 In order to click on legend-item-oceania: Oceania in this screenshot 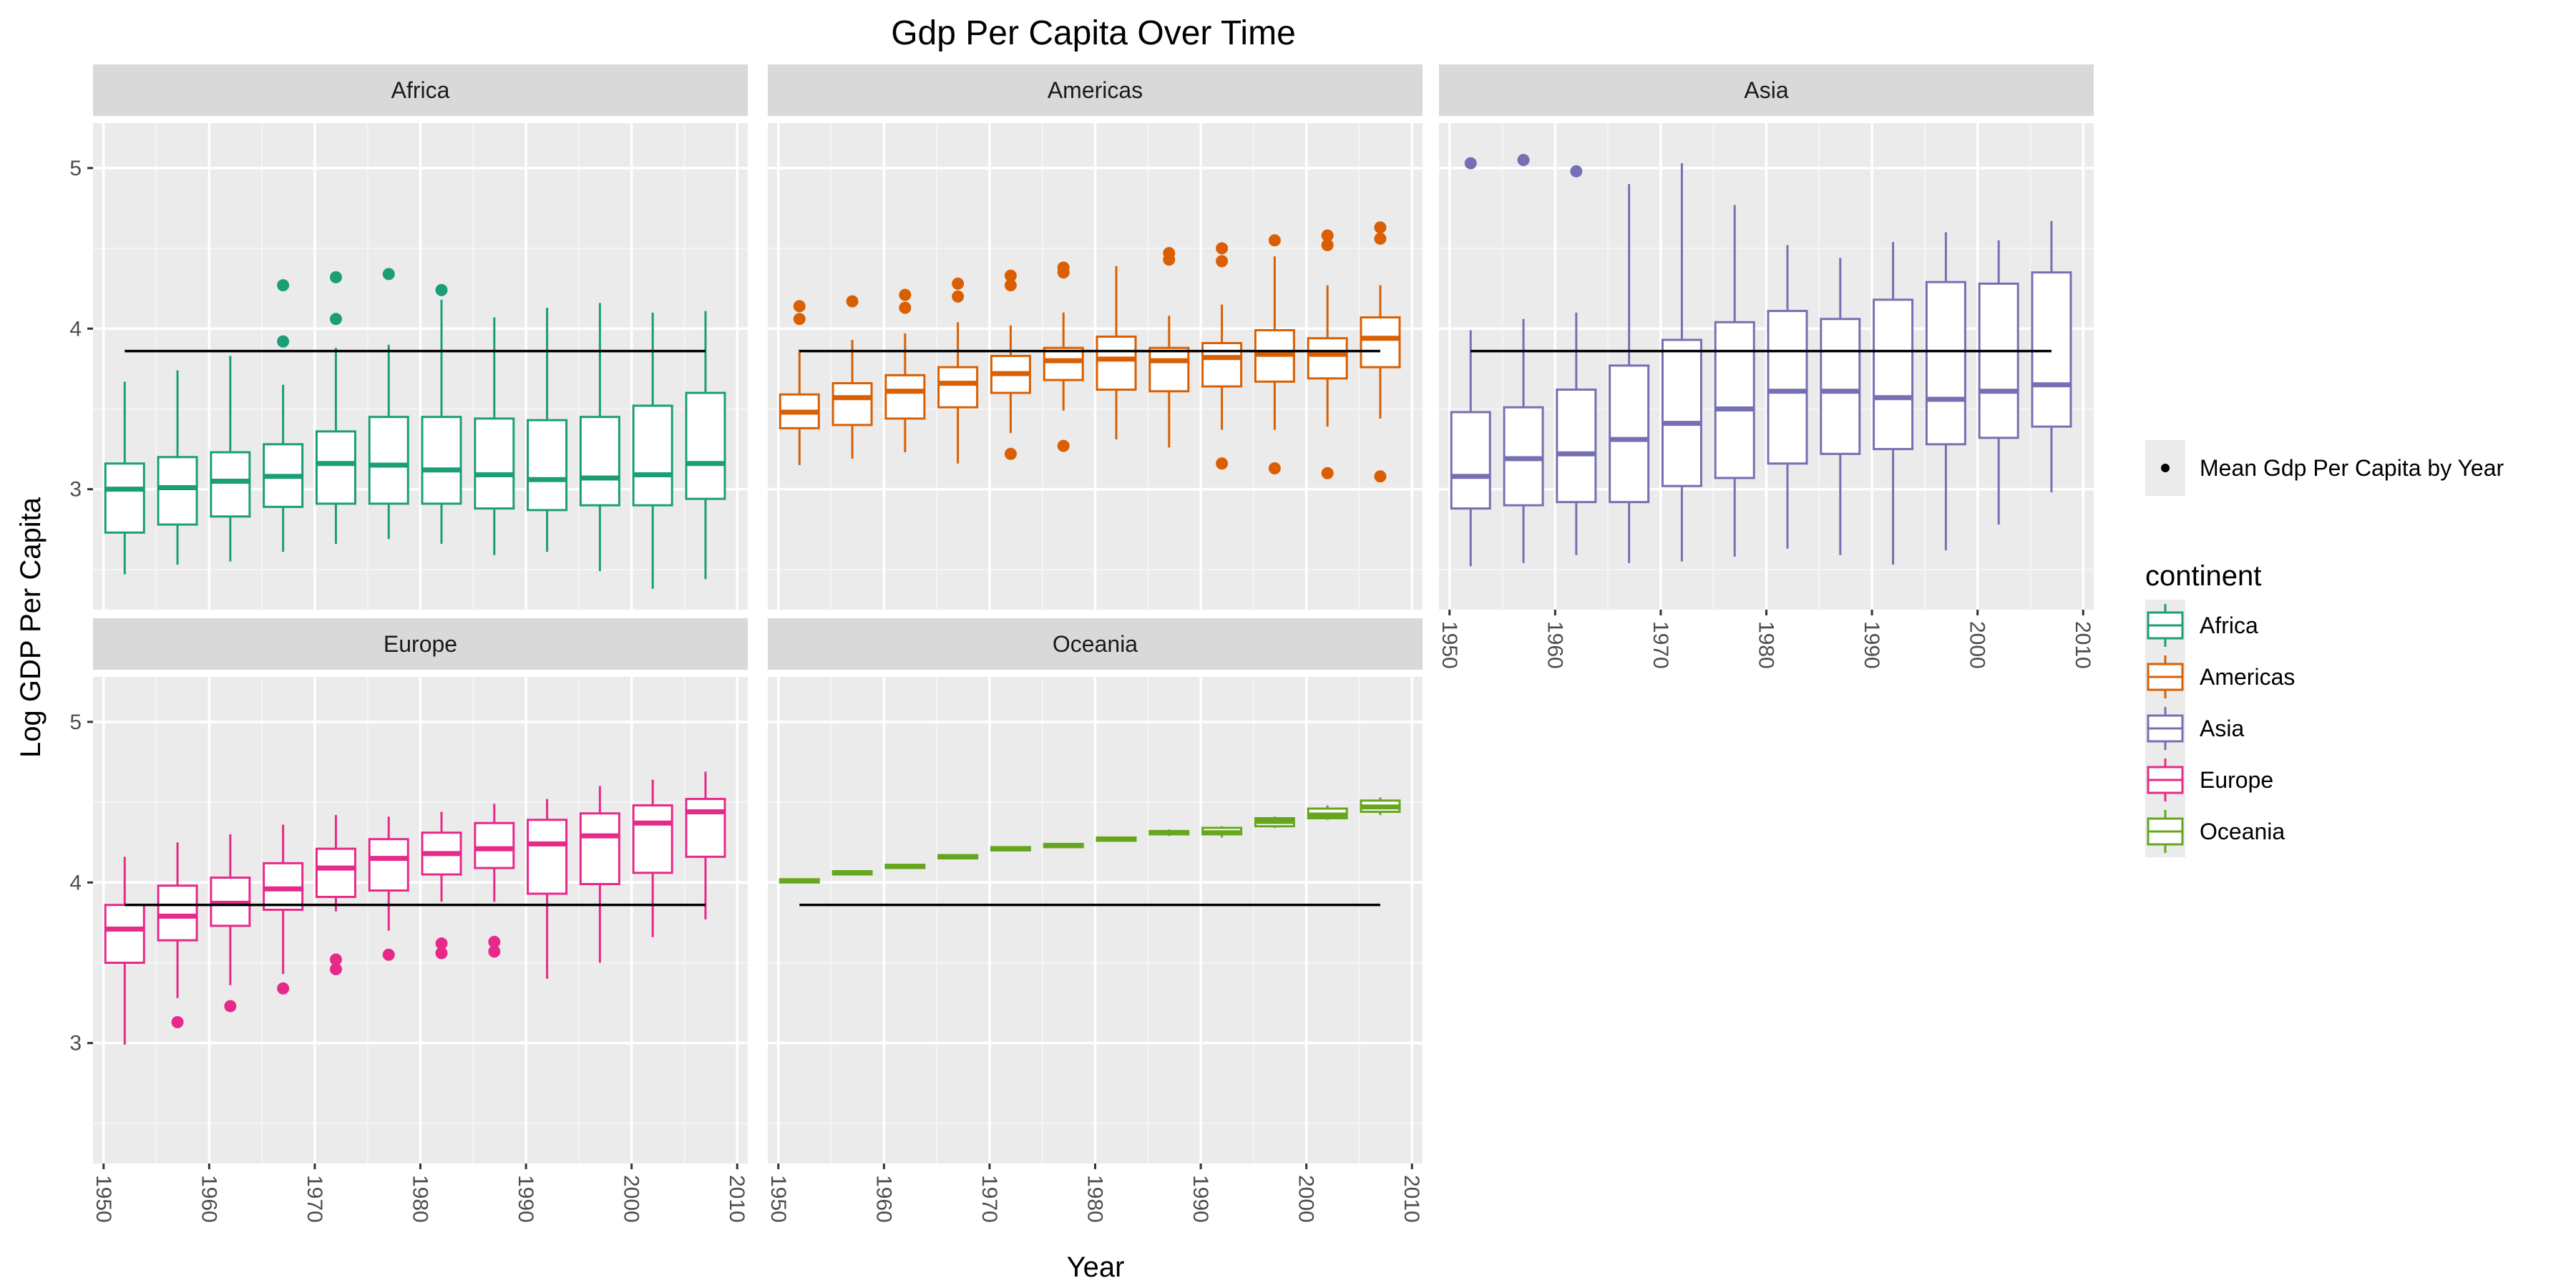, I will do `click(2215, 831)`.